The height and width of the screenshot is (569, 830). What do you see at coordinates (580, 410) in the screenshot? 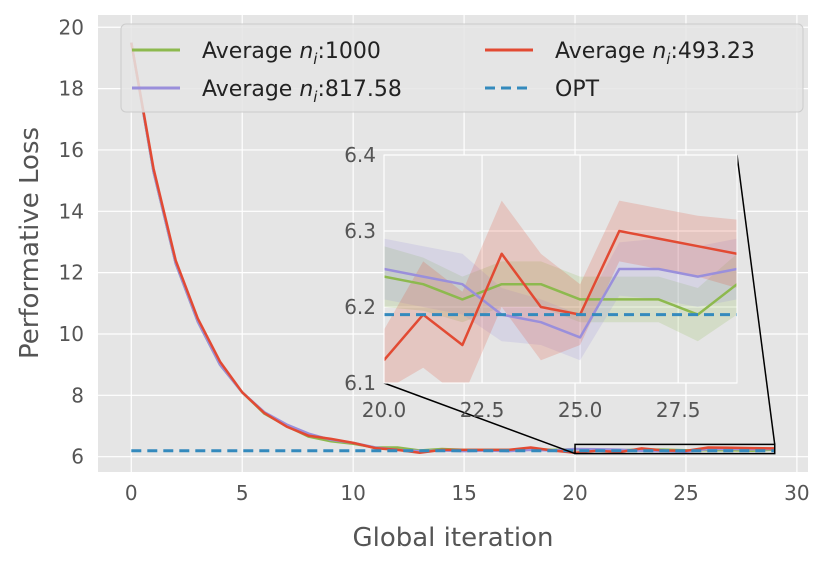
I see `inset-x-tick-label: 25.0` at bounding box center [580, 410].